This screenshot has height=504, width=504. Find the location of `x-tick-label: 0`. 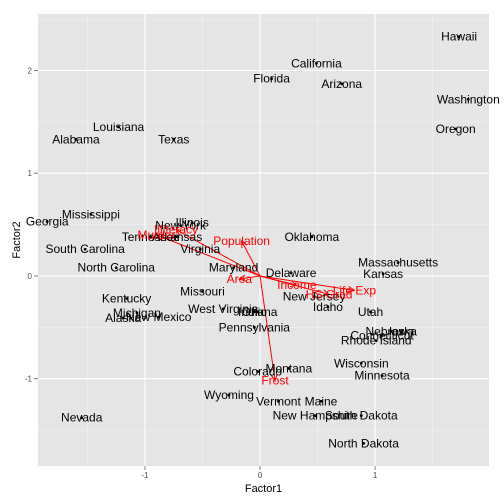

x-tick-label: 0 is located at coordinates (260, 475).